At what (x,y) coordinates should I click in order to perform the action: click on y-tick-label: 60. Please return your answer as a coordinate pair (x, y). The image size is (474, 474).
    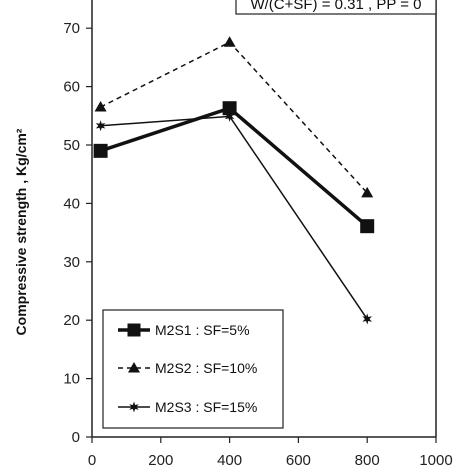
    Looking at the image, I should click on (71, 87).